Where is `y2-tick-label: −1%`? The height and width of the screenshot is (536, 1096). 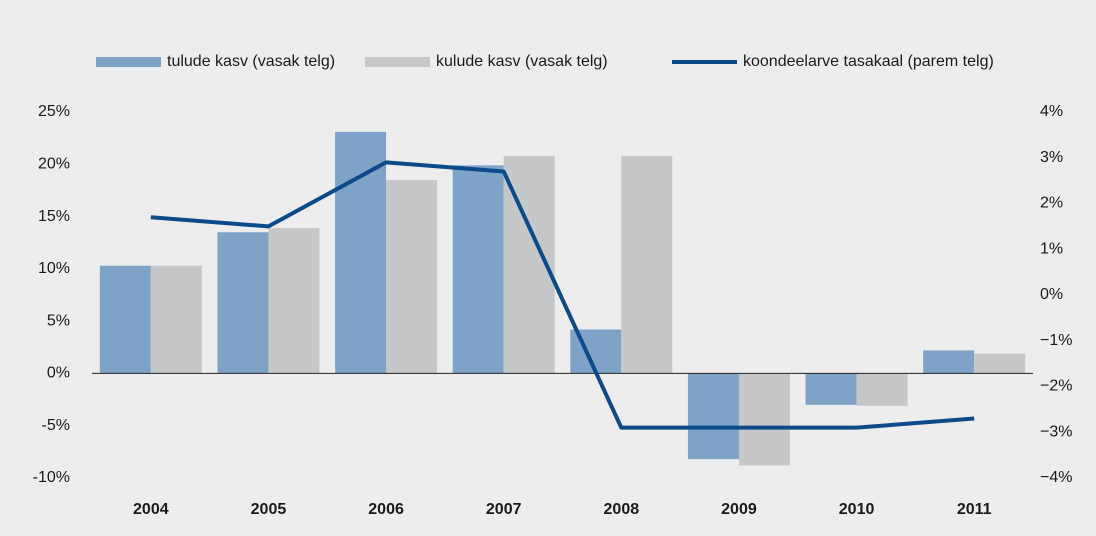 y2-tick-label: −1% is located at coordinates (1056, 340).